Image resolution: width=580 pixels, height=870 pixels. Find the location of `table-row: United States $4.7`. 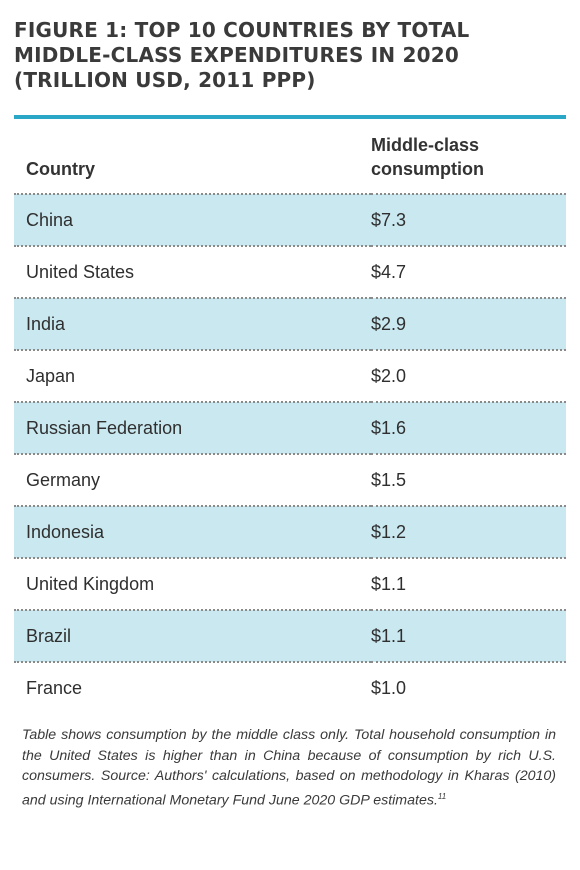

table-row: United States $4.7 is located at coordinates (290, 271).